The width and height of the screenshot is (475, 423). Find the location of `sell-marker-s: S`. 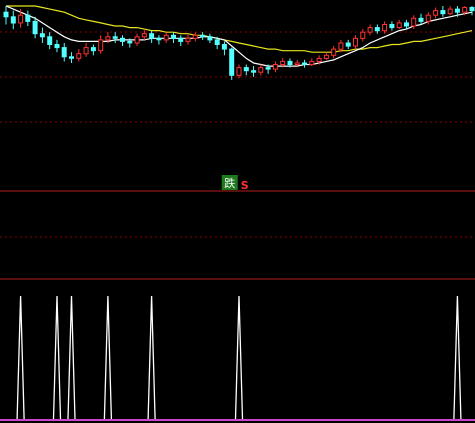

sell-marker-s: S is located at coordinates (245, 185).